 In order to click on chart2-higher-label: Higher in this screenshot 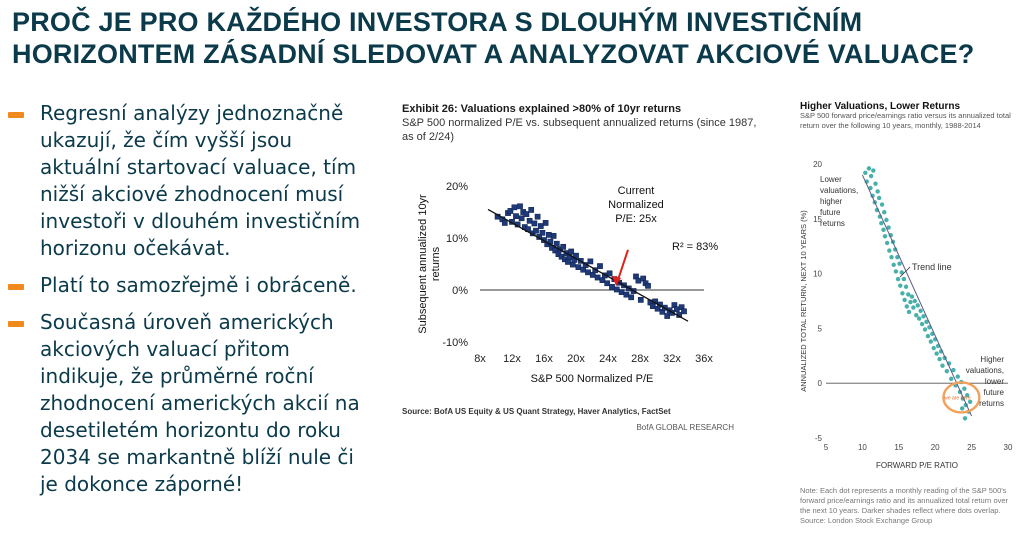, I will do `click(992, 359)`.